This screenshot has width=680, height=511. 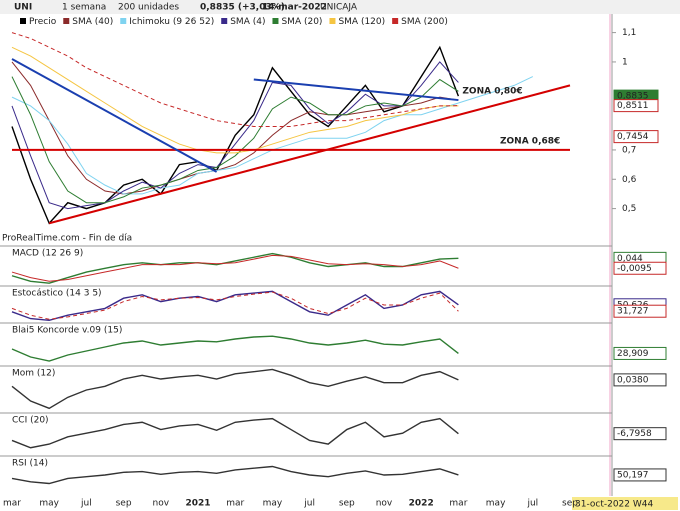 What do you see at coordinates (242, 8) in the screenshot?
I see `quote: 0,8835 (+3,03%)` at bounding box center [242, 8].